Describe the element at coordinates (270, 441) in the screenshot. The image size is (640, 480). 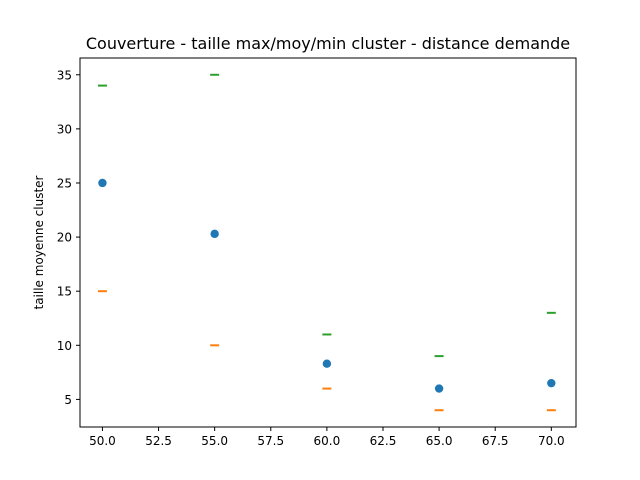
I see `x-tick-label: 57.5` at that location.